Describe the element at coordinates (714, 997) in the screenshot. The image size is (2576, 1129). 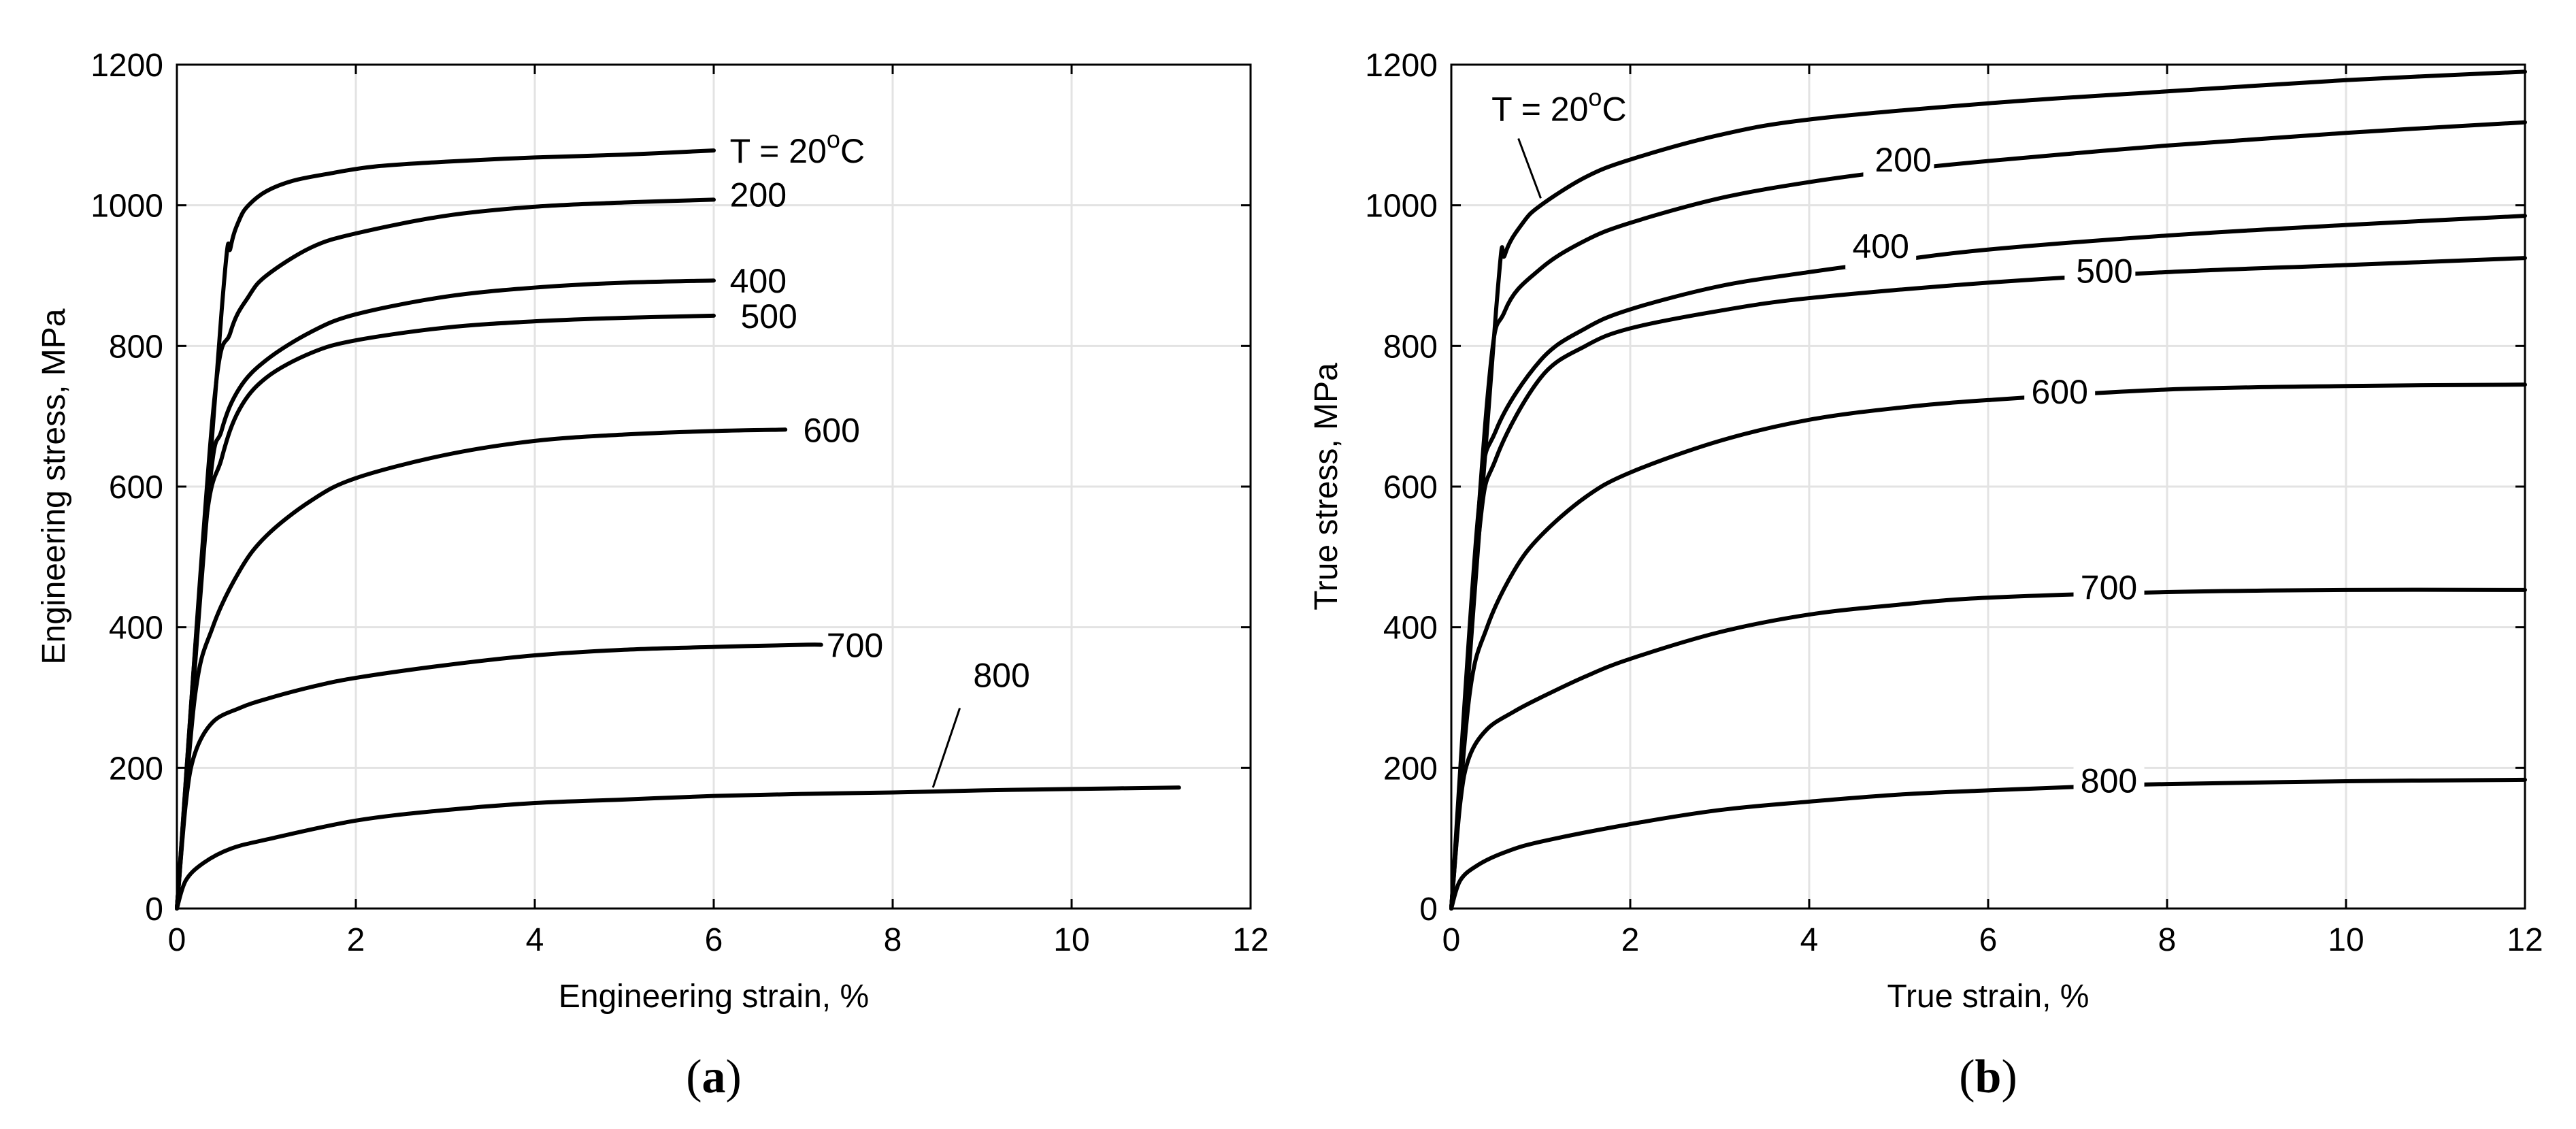
I see `x-axis-label: Engineering strain, %` at that location.